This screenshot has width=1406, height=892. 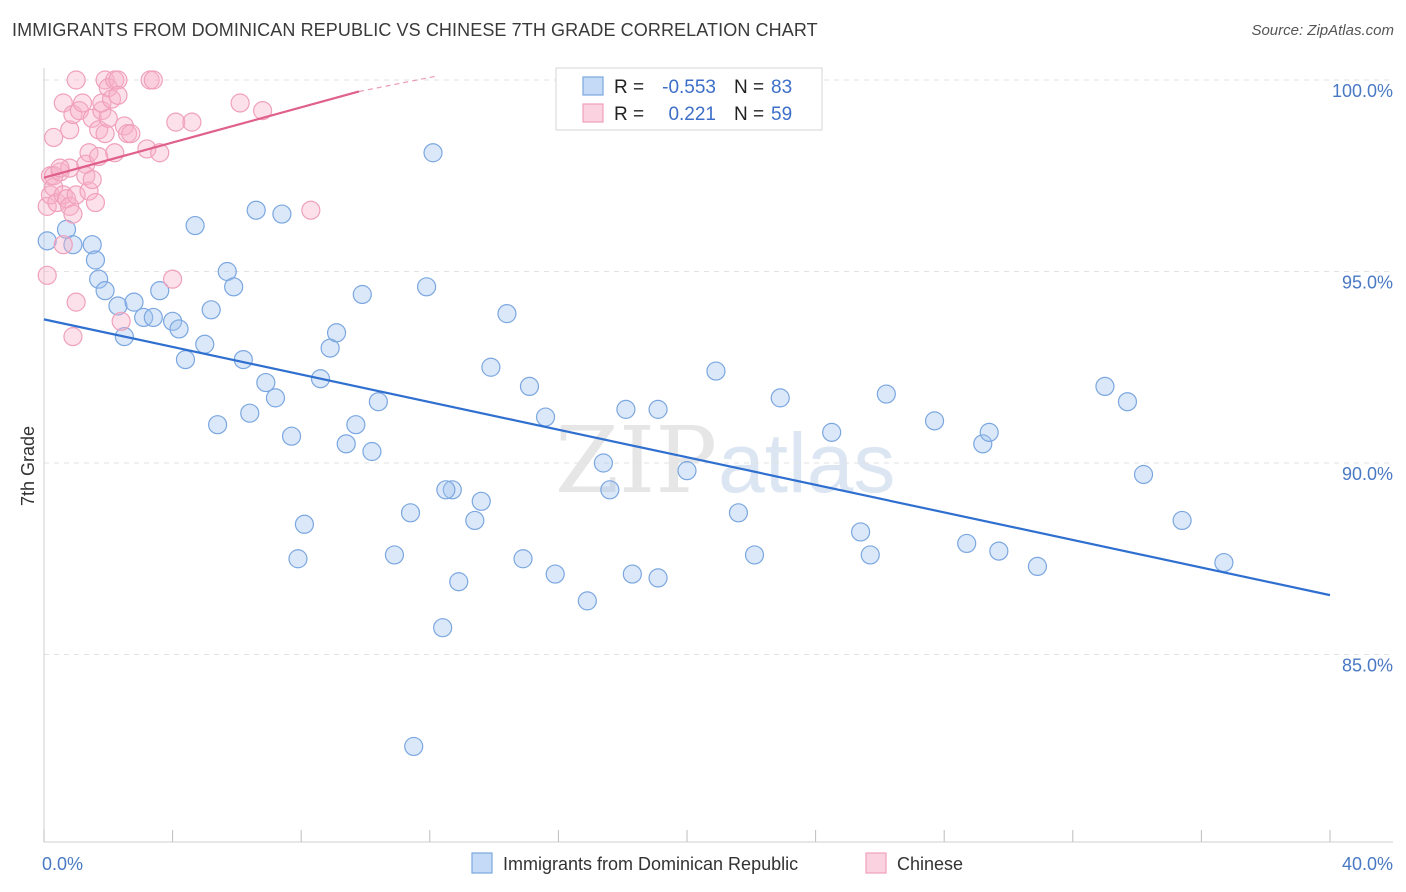 What do you see at coordinates (781, 114) in the screenshot?
I see `stats-n-value-2: 59` at bounding box center [781, 114].